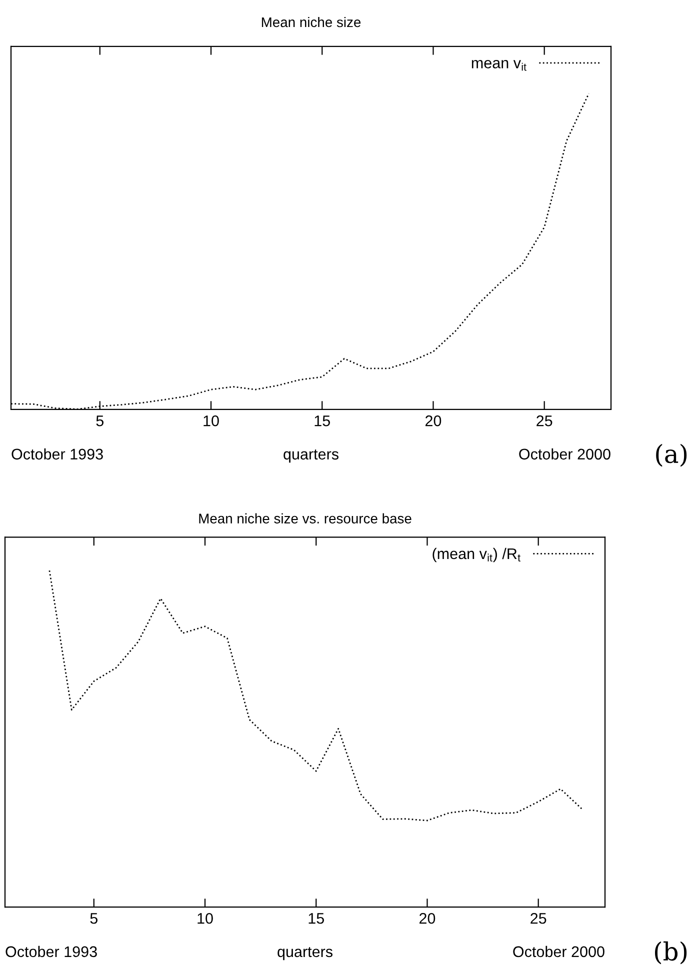  I want to click on text: (b), so click(671, 952).